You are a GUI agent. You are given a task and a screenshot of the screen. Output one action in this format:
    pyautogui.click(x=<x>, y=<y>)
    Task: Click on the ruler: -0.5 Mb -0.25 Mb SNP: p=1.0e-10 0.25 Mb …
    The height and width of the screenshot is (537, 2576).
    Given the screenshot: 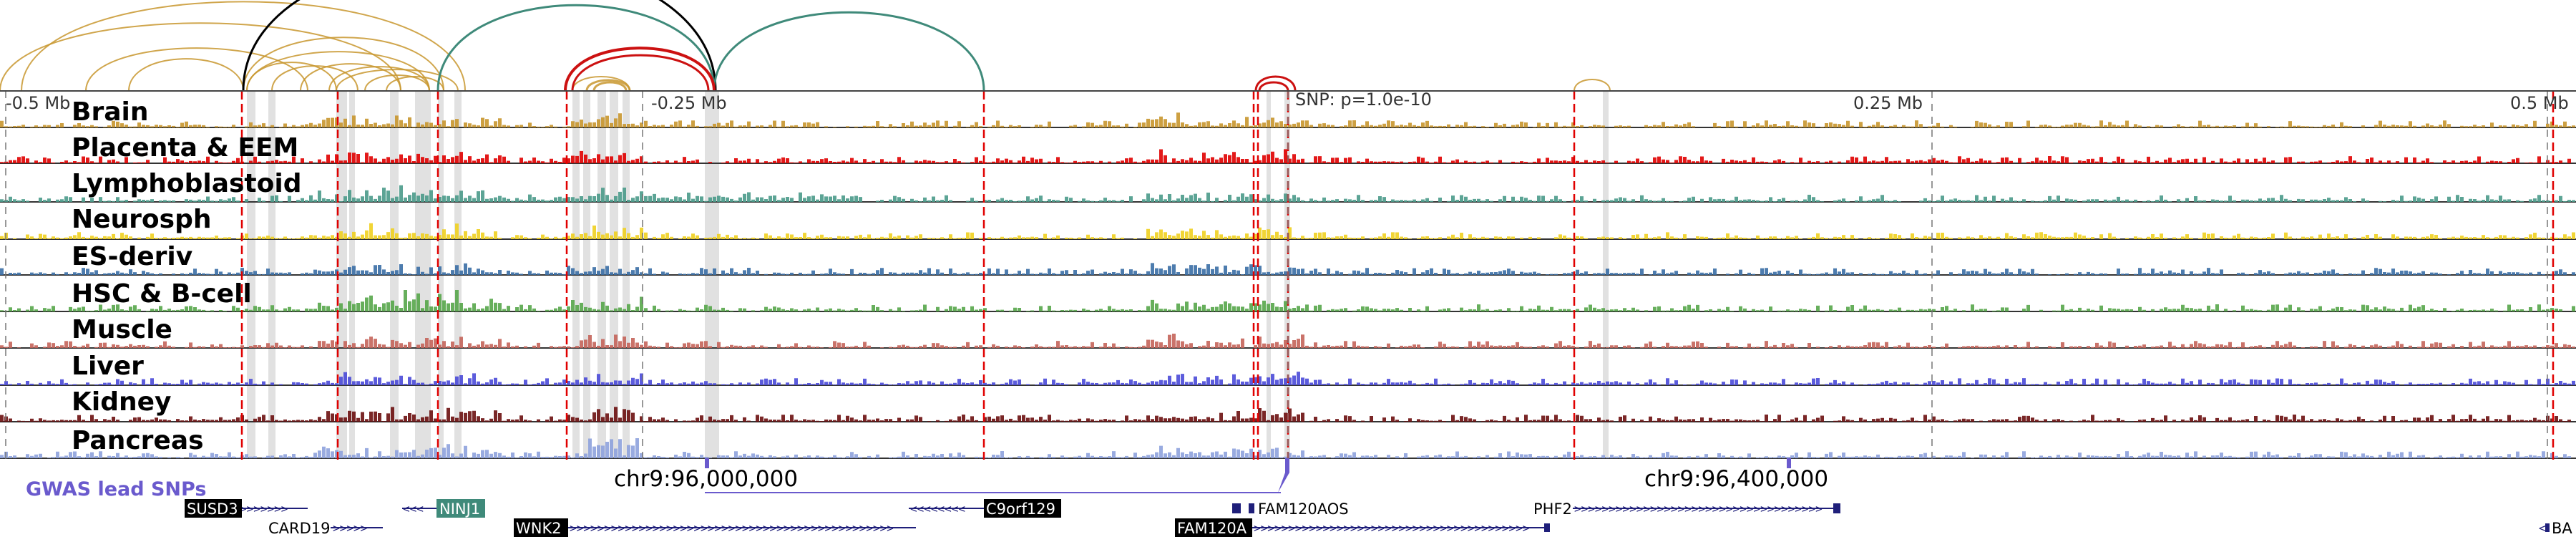 What is the action you would take?
    pyautogui.click(x=1288, y=101)
    